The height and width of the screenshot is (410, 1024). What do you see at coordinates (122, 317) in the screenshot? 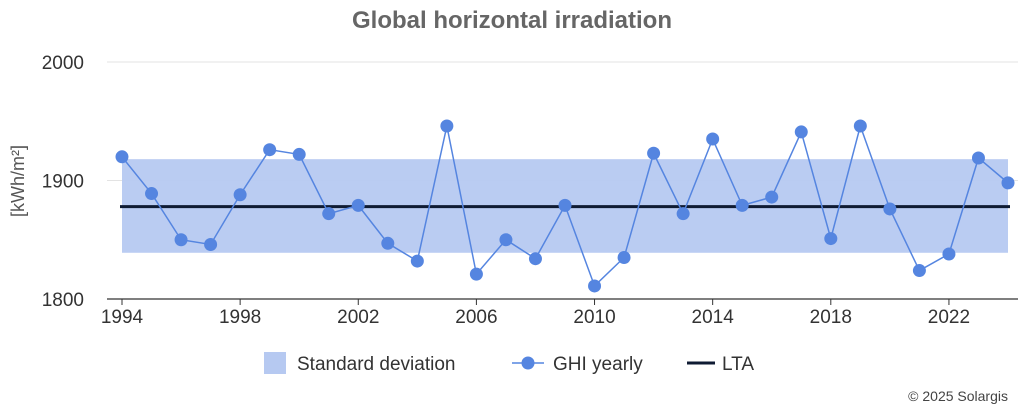
I see `x-tick-label: 1994` at bounding box center [122, 317].